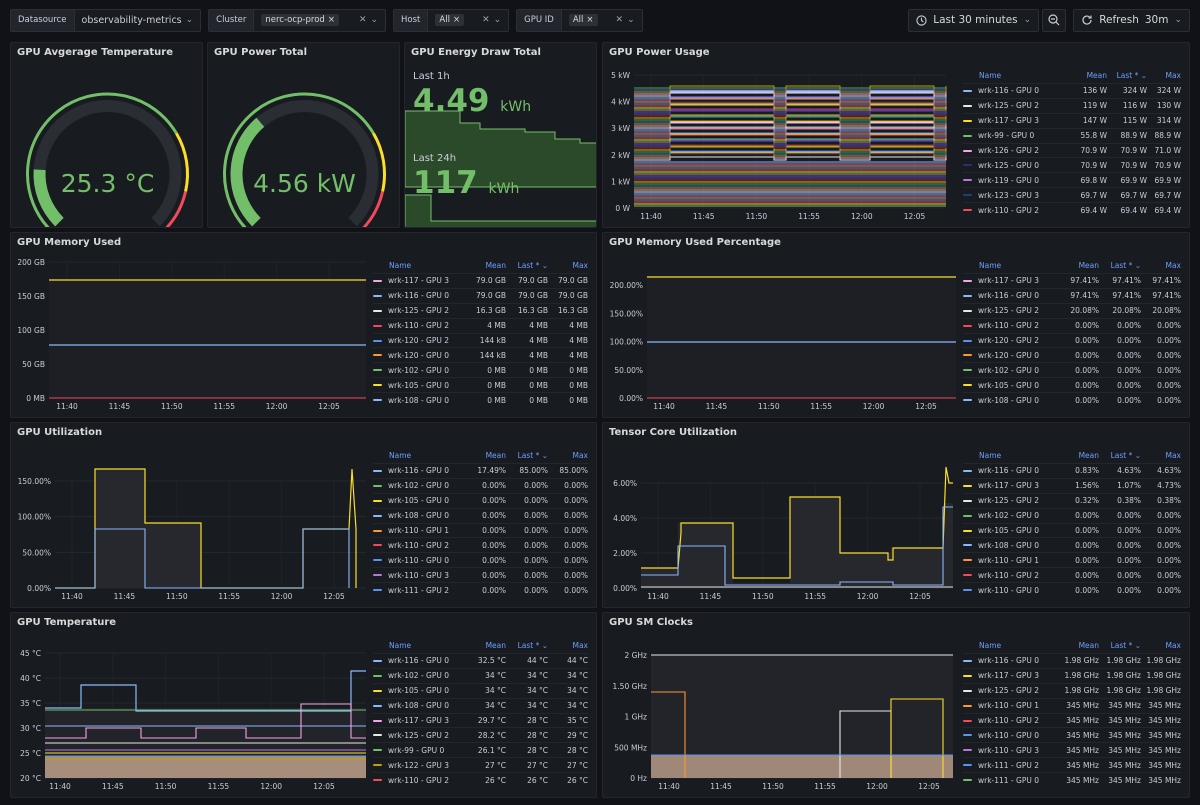  Describe the element at coordinates (1072, 749) in the screenshot. I see `legend-row: wrk-110 - GPU 3 345 MHz 345 MHz 345 MHz` at that location.